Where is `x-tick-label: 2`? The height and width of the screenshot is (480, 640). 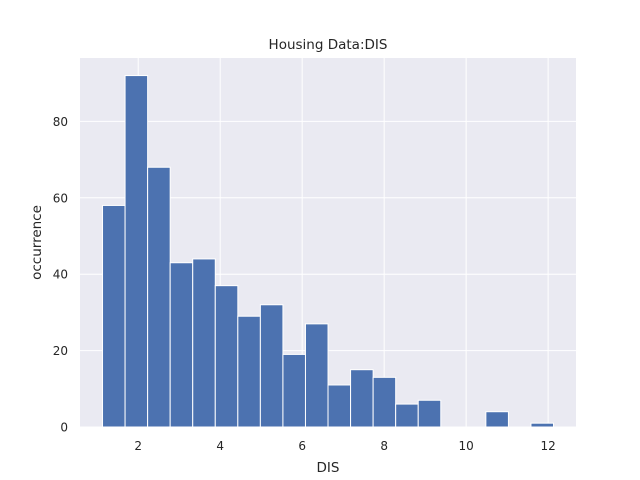 x-tick-label: 2 is located at coordinates (138, 446).